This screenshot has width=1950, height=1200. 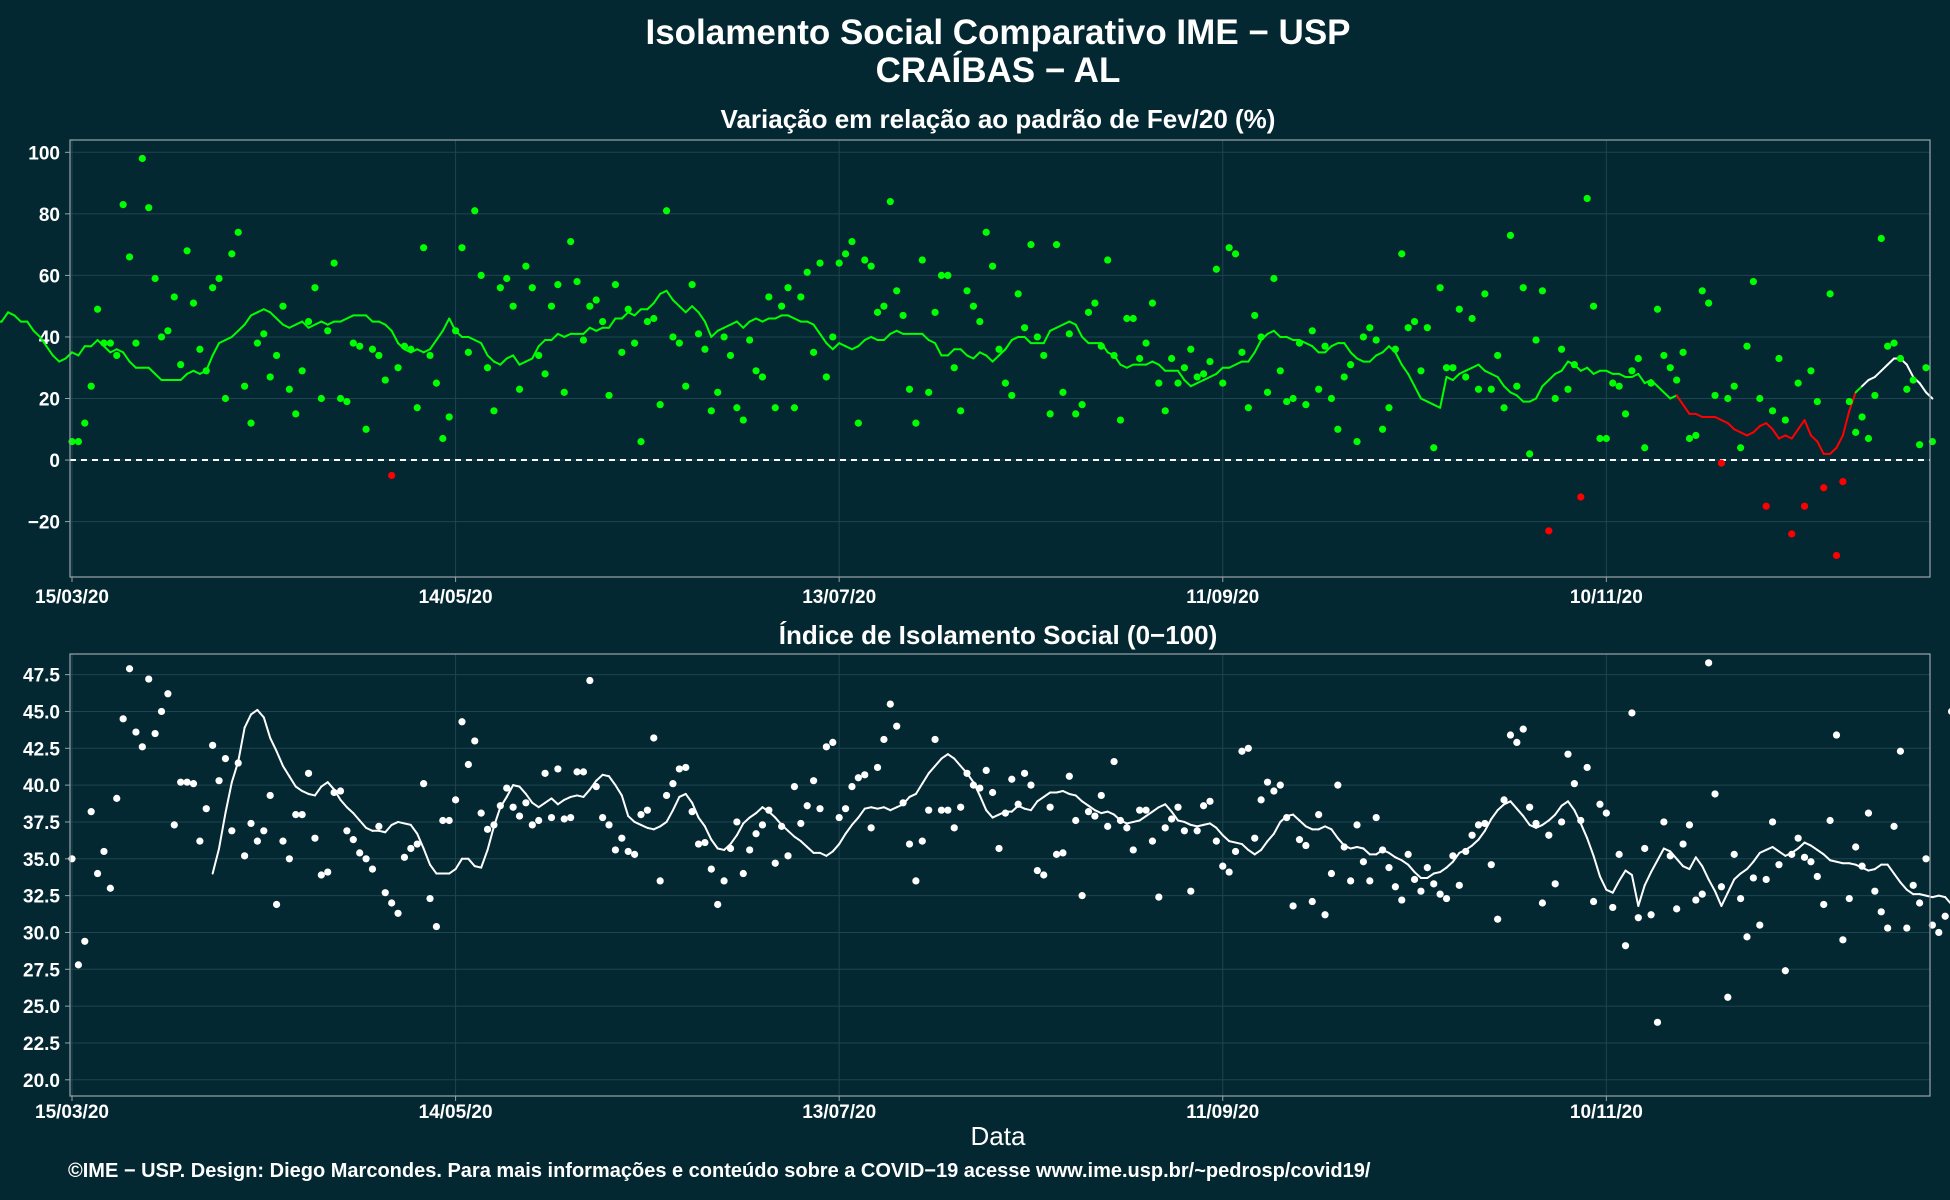 I want to click on bottom-y-tick-label: 42.5, so click(x=41, y=749).